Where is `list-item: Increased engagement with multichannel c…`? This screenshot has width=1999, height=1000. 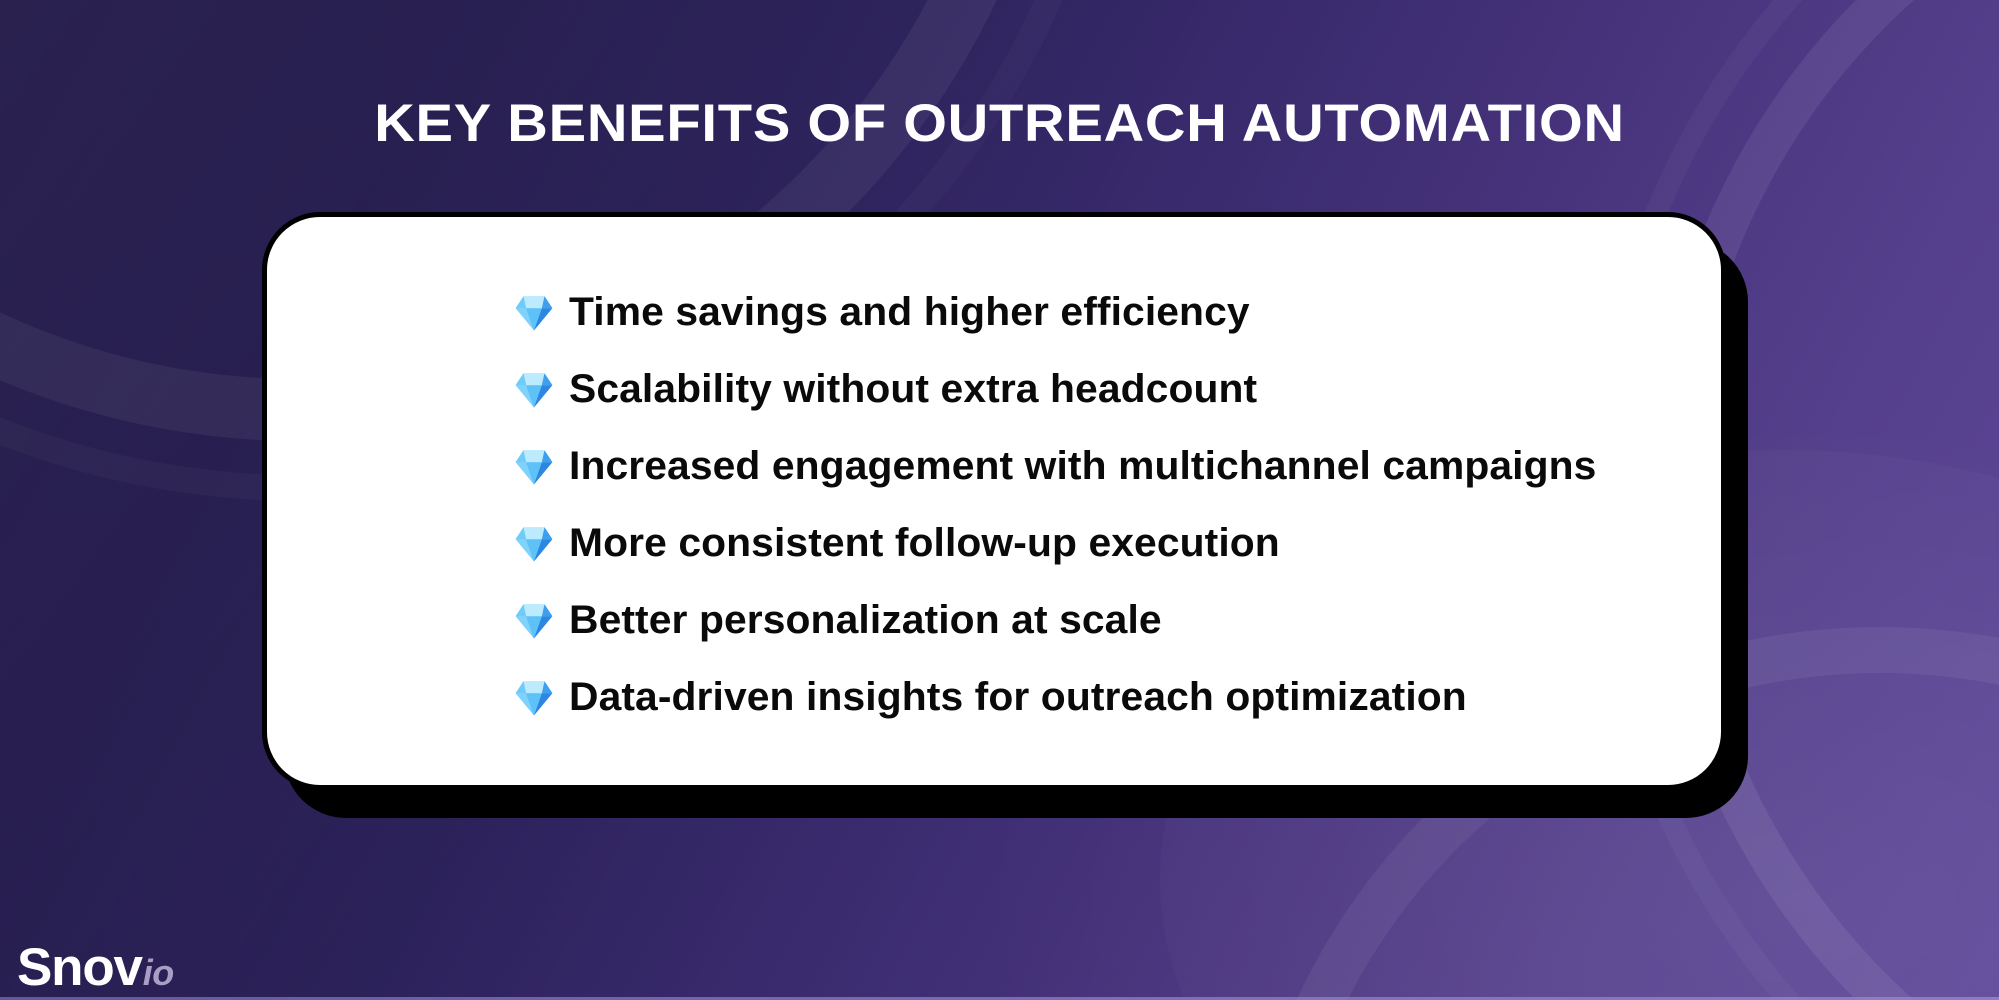 list-item: Increased engagement with multichannel c… is located at coordinates (1097, 465).